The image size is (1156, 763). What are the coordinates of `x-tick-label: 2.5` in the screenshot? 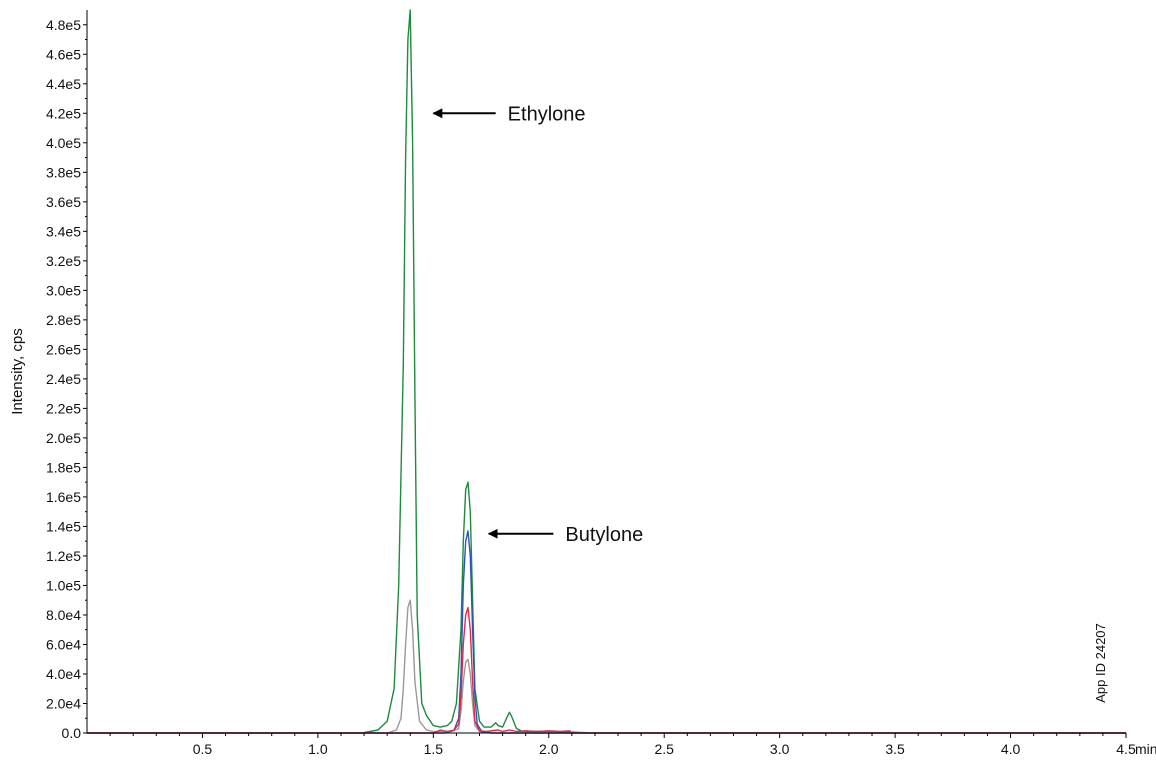 It's located at (664, 749).